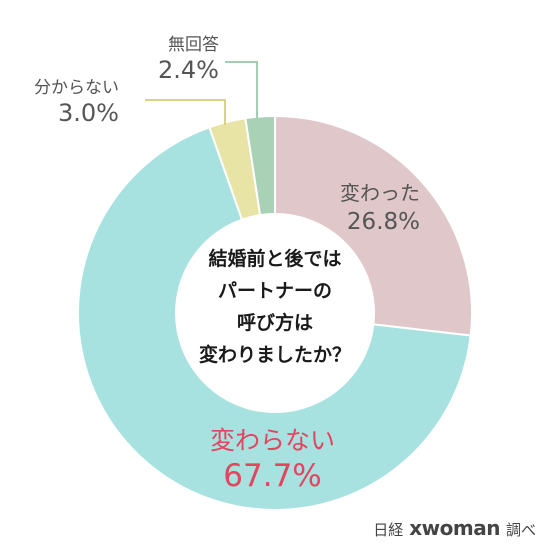  Describe the element at coordinates (273, 440) in the screenshot. I see `slice-category: 変わらない` at that location.